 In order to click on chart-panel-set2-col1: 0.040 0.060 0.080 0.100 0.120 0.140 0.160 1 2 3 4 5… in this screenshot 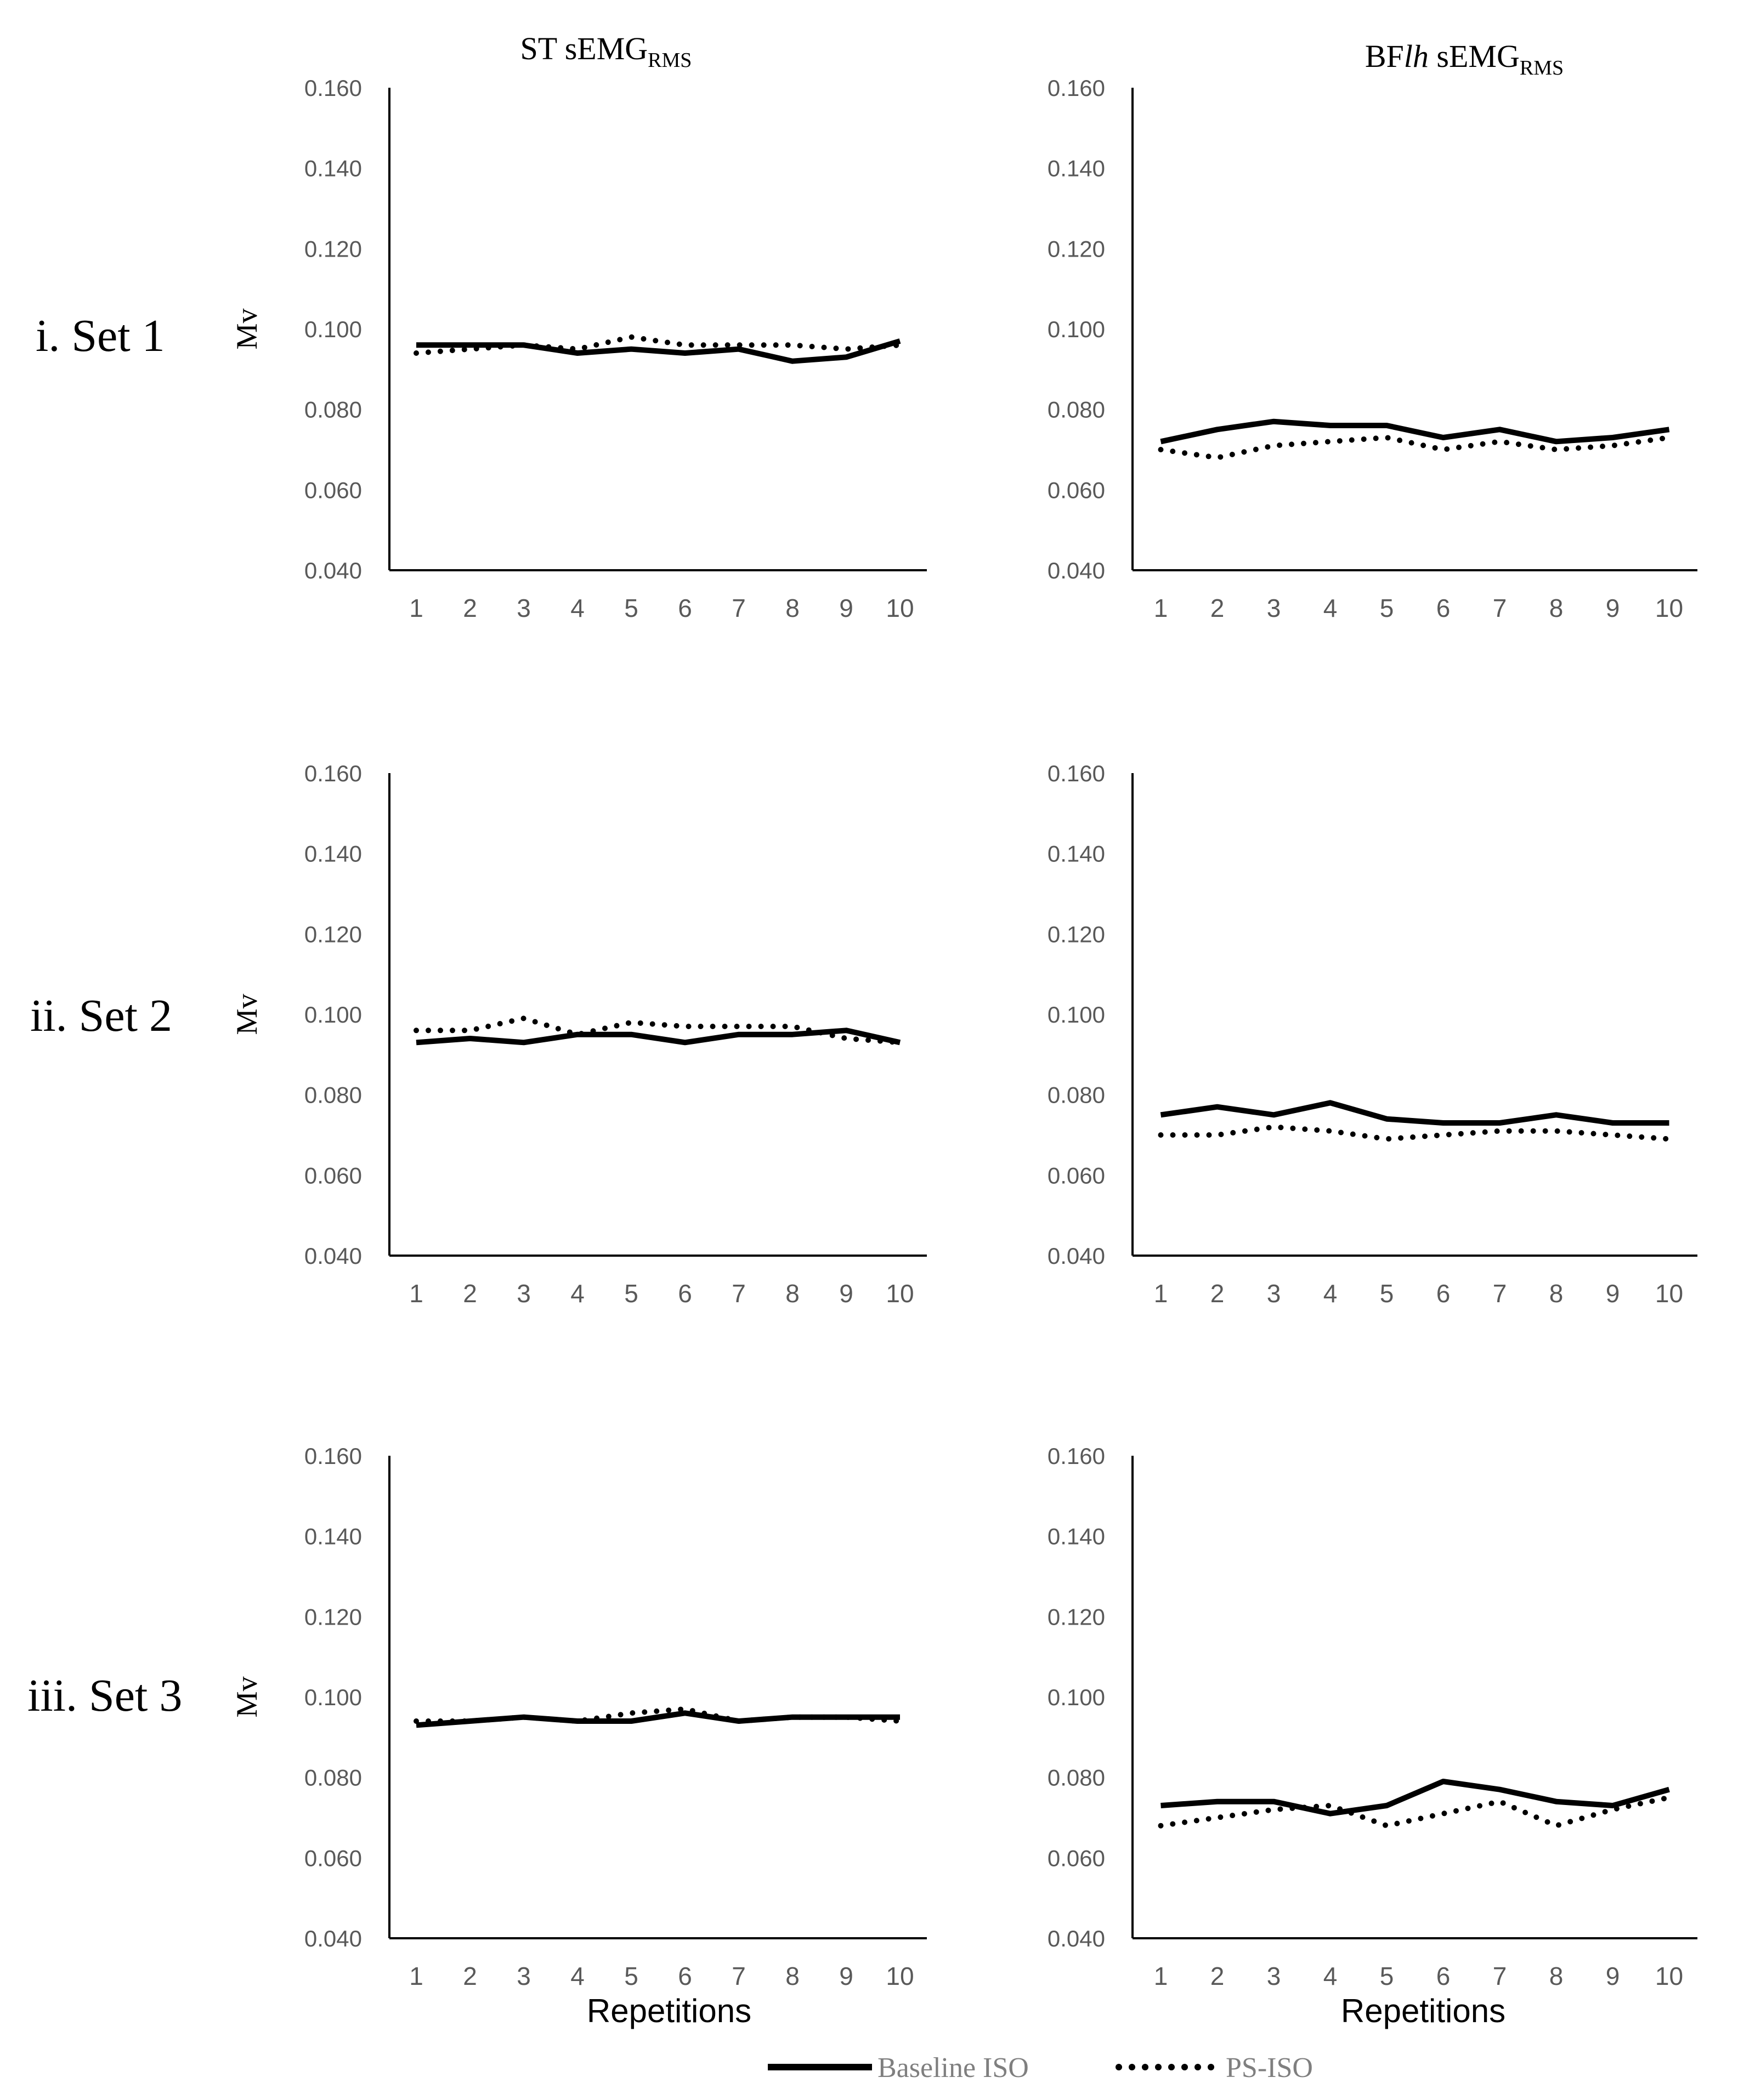, I will do `click(578, 1034)`.